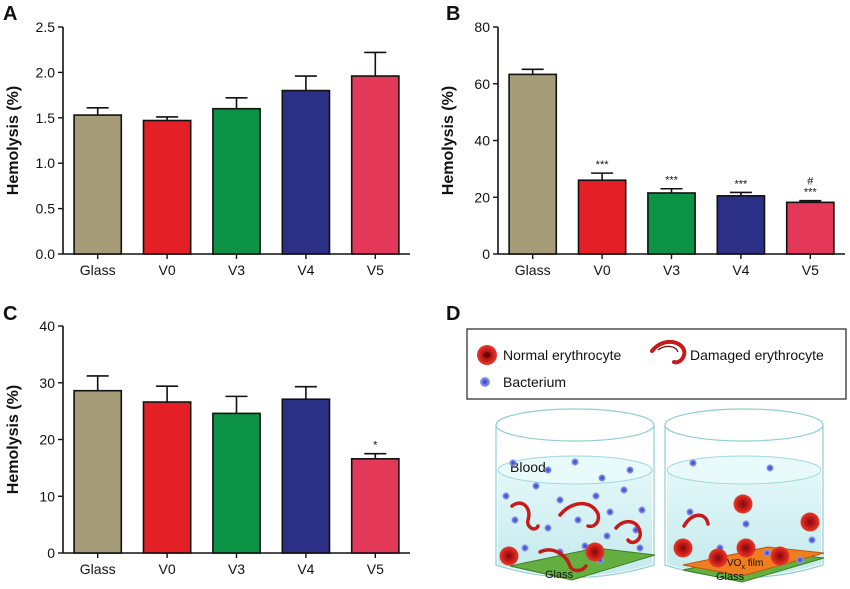  I want to click on glass-label-left: Glass, so click(559, 575).